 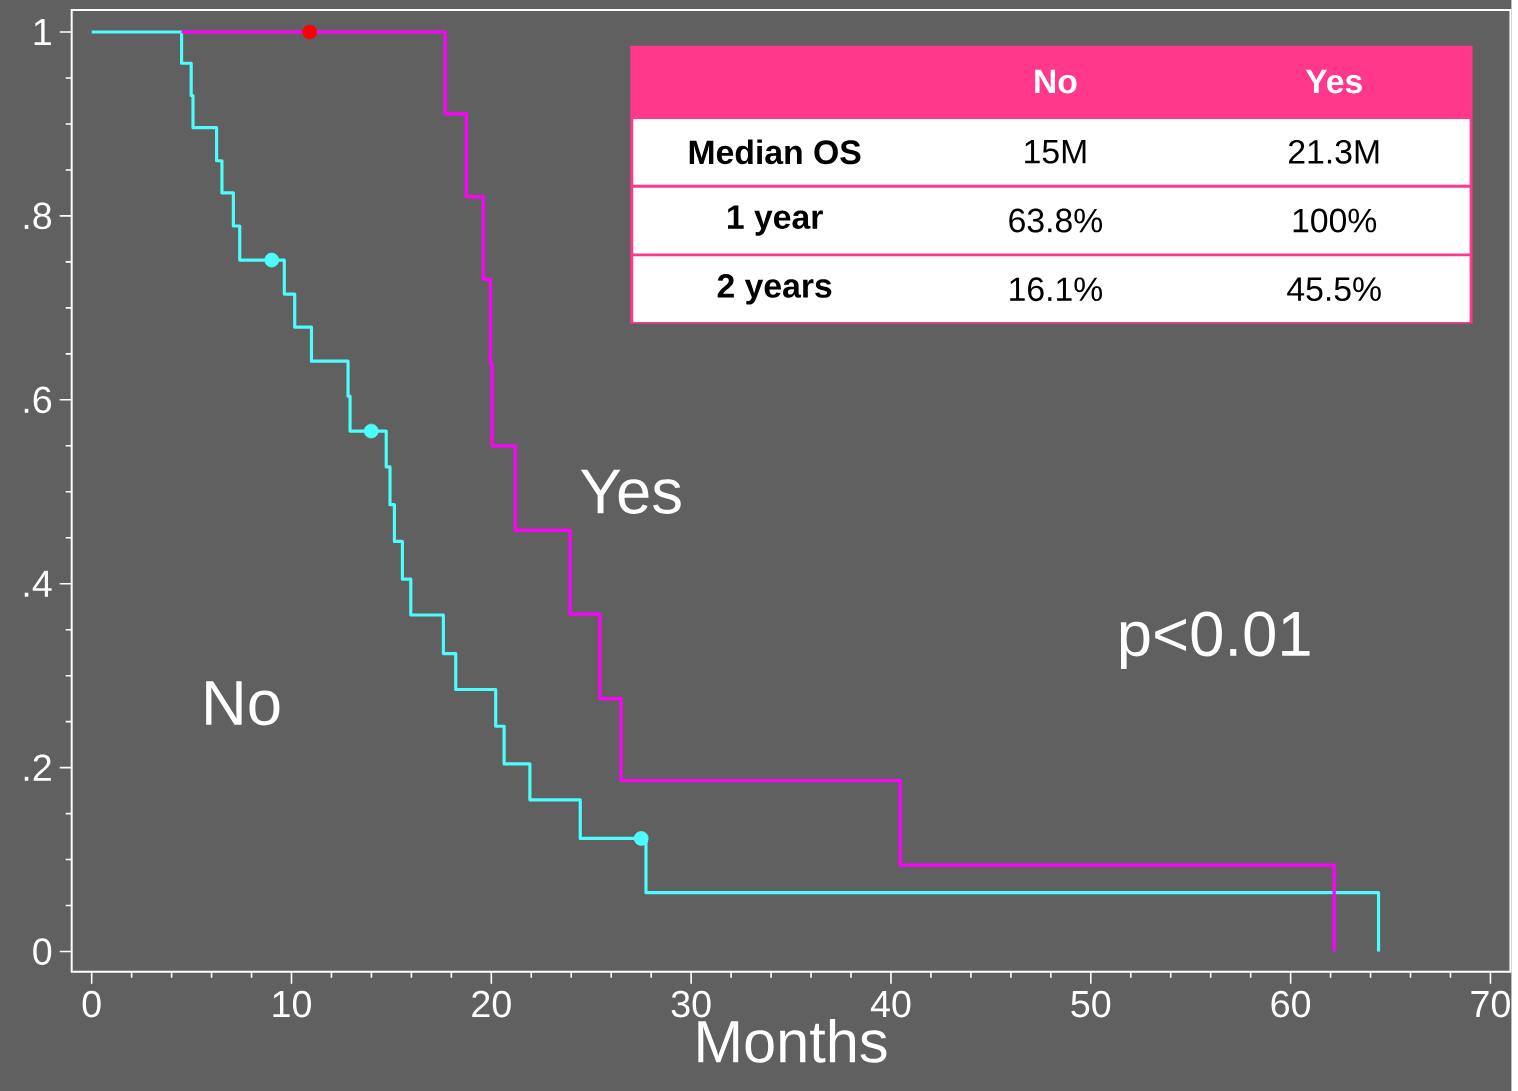 What do you see at coordinates (1056, 220) in the screenshot?
I see `annotation: 63.8%` at bounding box center [1056, 220].